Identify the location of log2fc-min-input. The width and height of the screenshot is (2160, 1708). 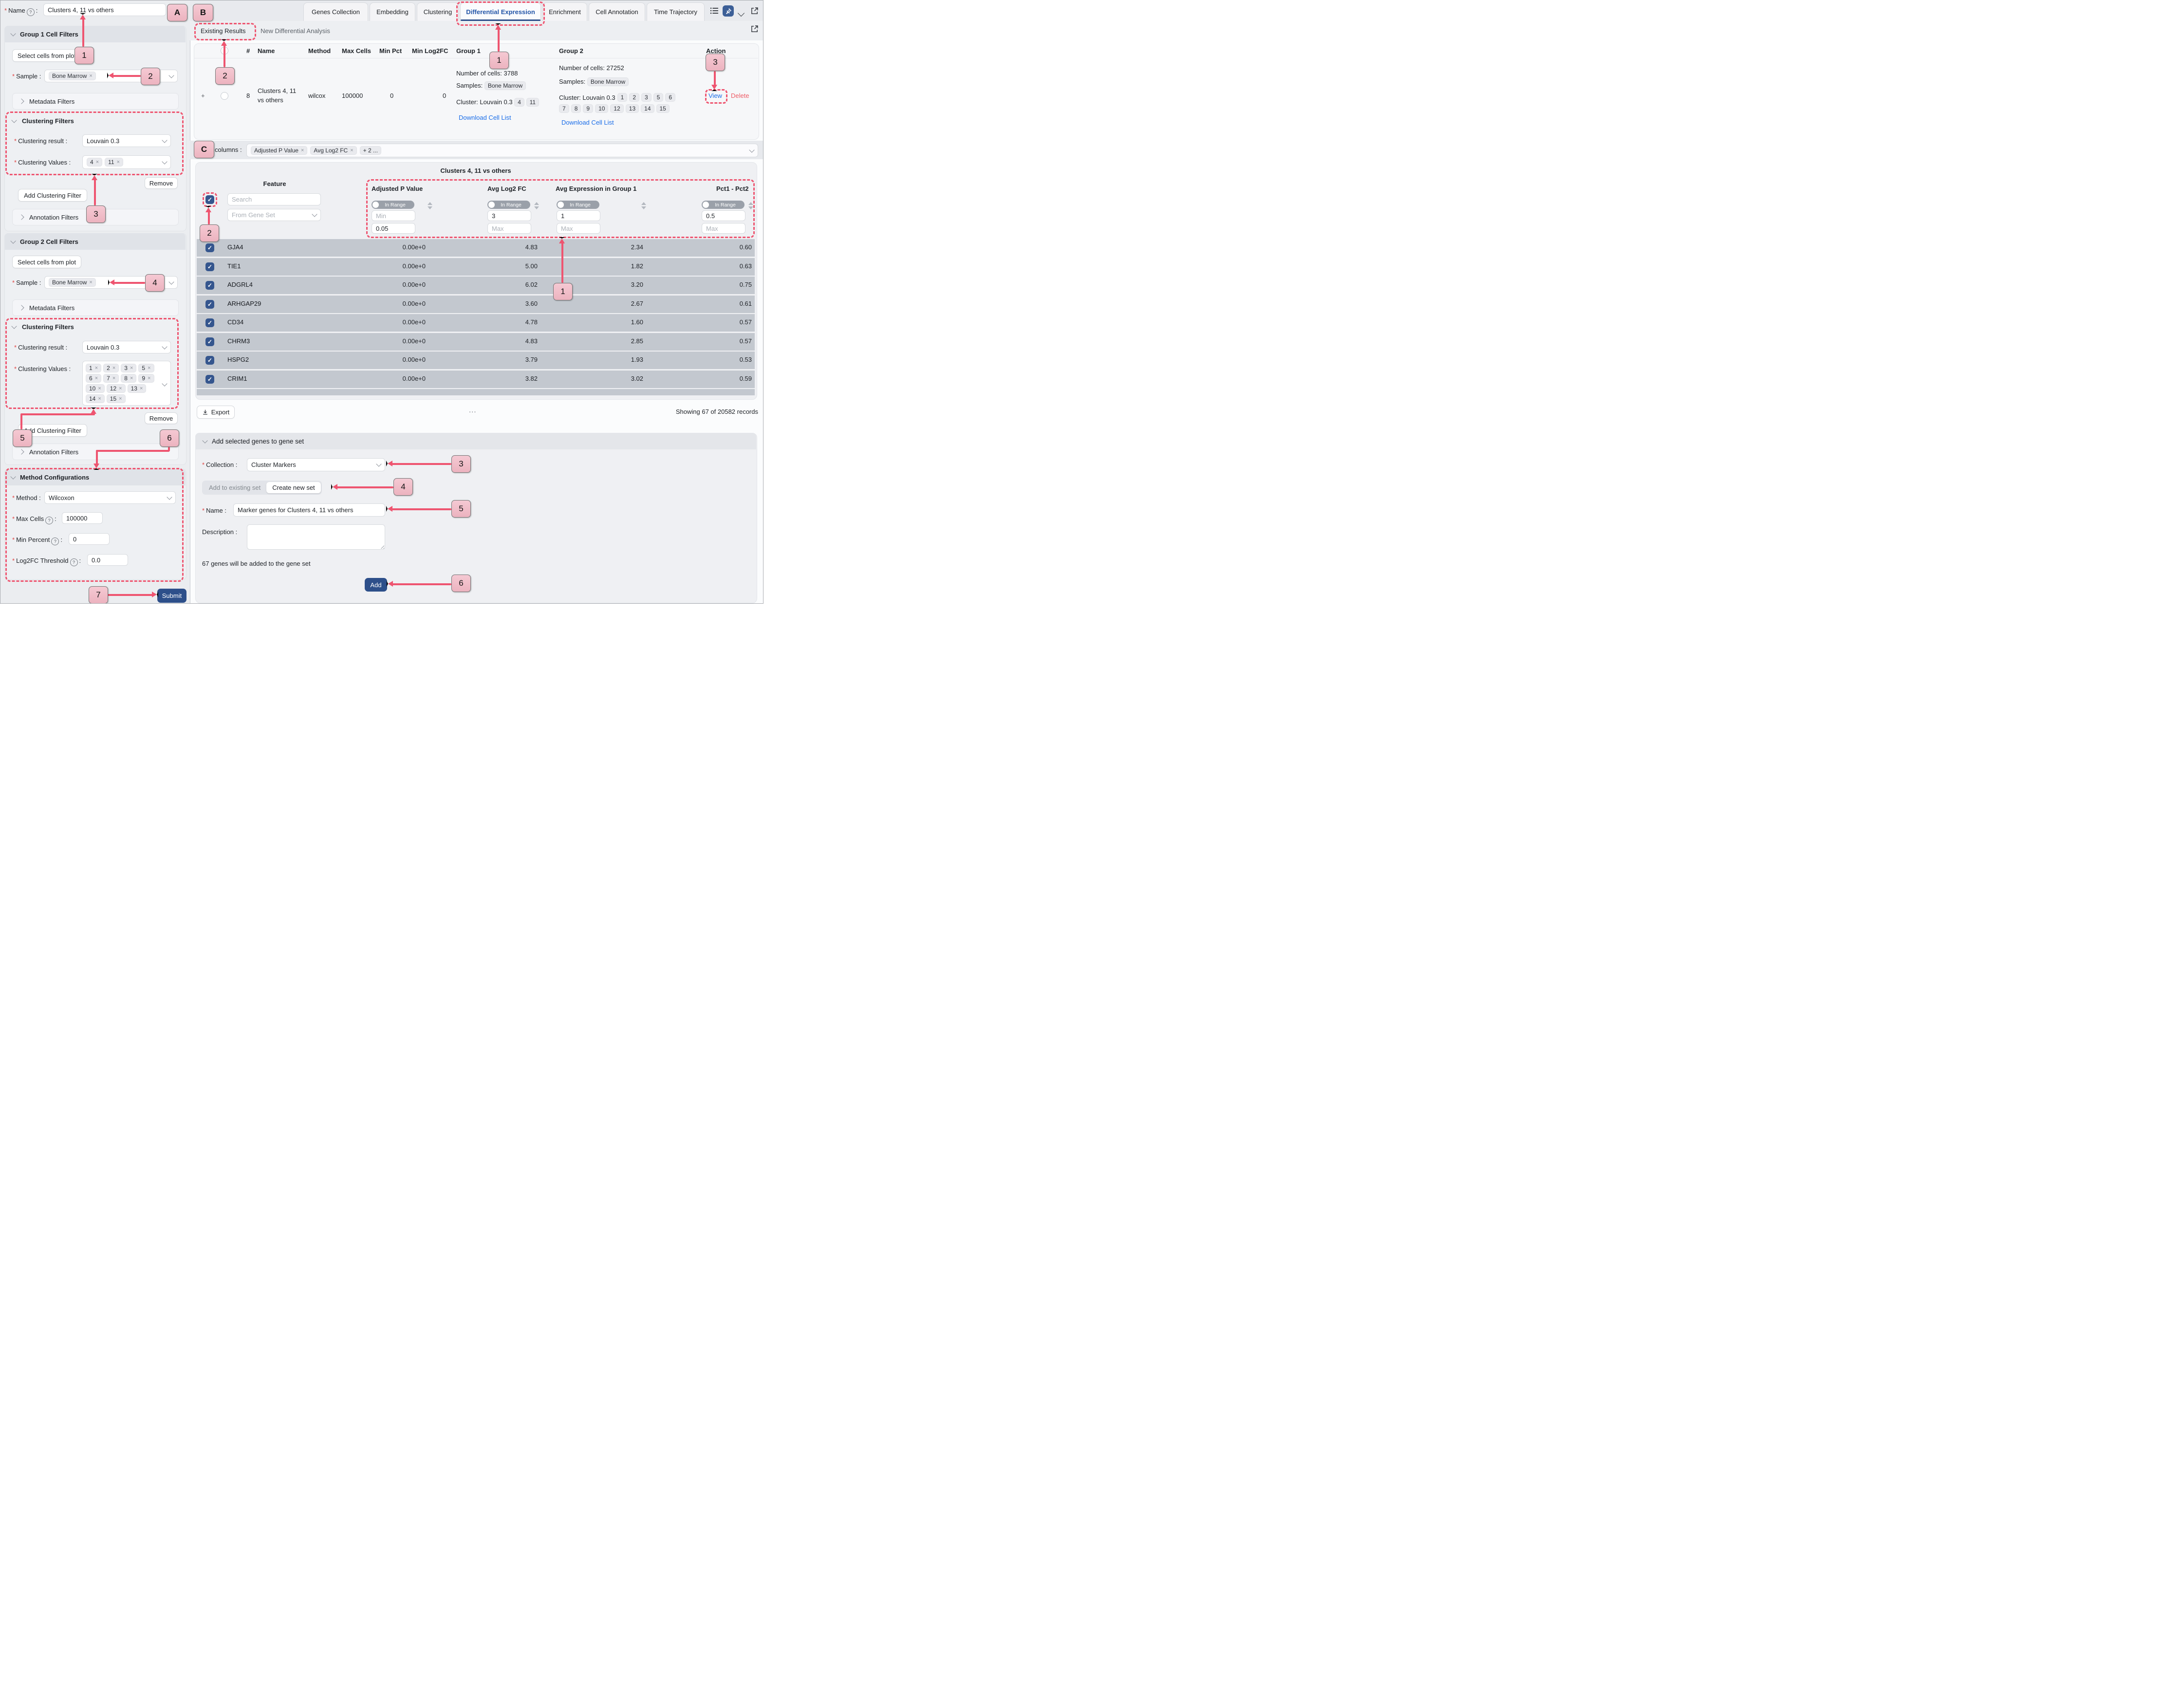
(509, 215).